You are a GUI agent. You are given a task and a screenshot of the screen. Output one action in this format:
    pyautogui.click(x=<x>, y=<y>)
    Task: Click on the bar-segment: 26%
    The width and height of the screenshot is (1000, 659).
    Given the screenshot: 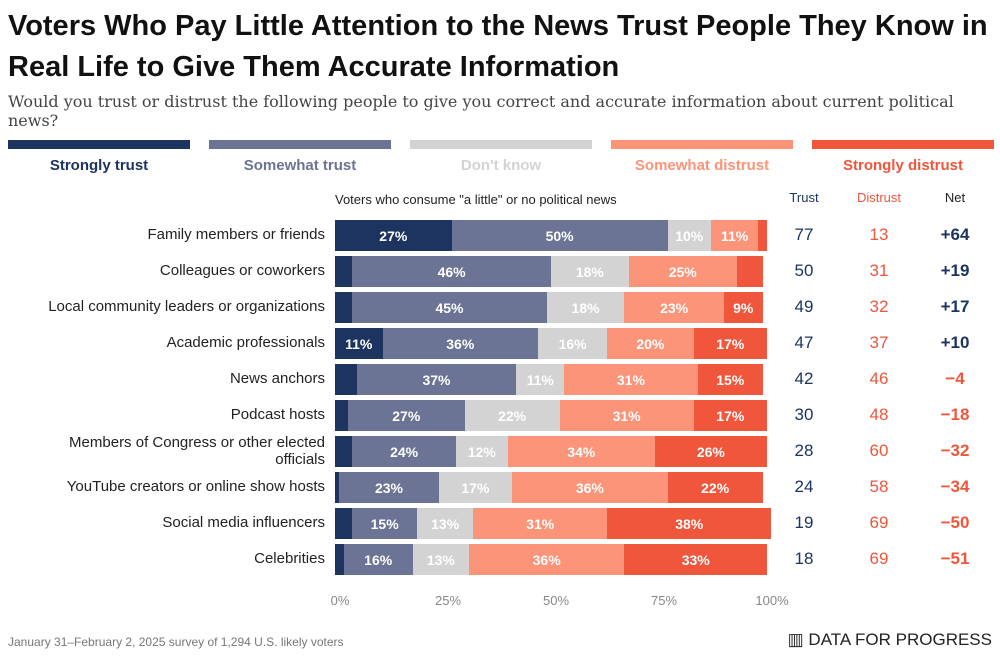 What is the action you would take?
    pyautogui.click(x=710, y=451)
    